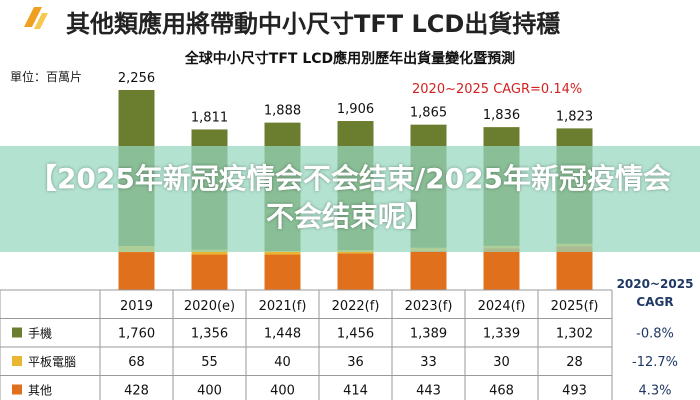 This screenshot has width=700, height=400. I want to click on chart-title: 全球中小尺寸TFT LCD應用別歷年出貨量變化暨預測, so click(350, 59).